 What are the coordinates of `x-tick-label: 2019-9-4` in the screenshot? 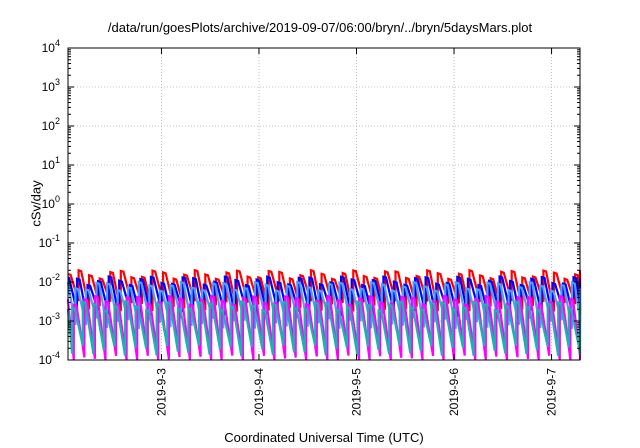 It's located at (259, 392).